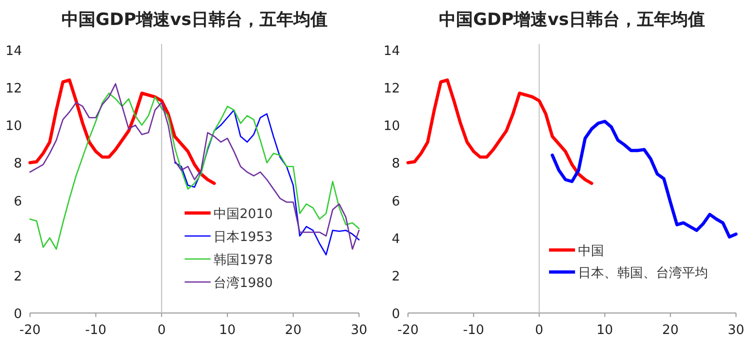 This screenshot has height=349, width=751. Describe the element at coordinates (243, 283) in the screenshot. I see `legend-label: 台湾1980` at that location.